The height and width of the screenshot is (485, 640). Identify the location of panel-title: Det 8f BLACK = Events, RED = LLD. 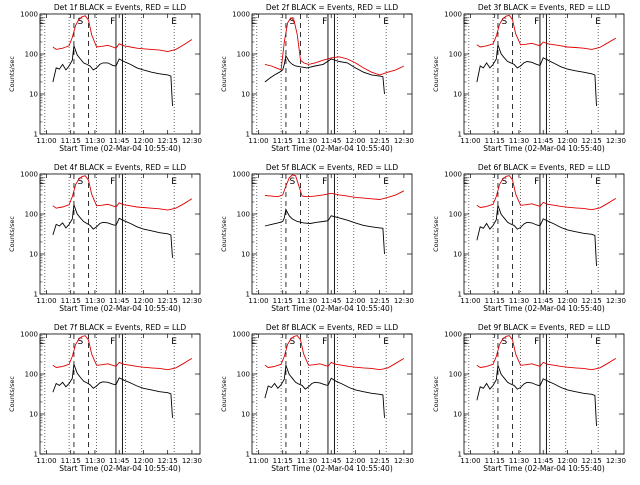
(332, 327).